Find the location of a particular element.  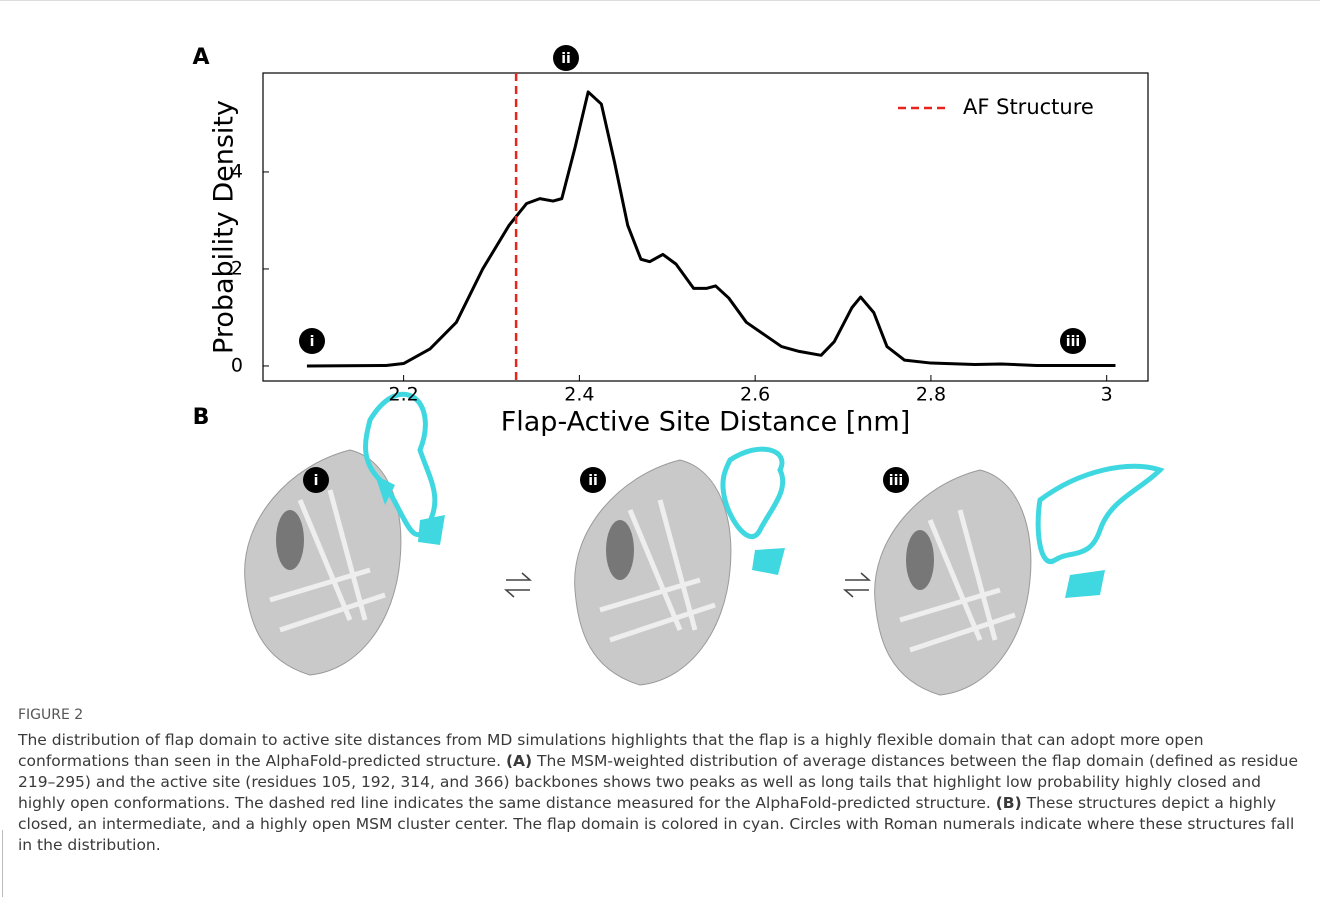

x-tick-label: 2.6 is located at coordinates (755, 395).